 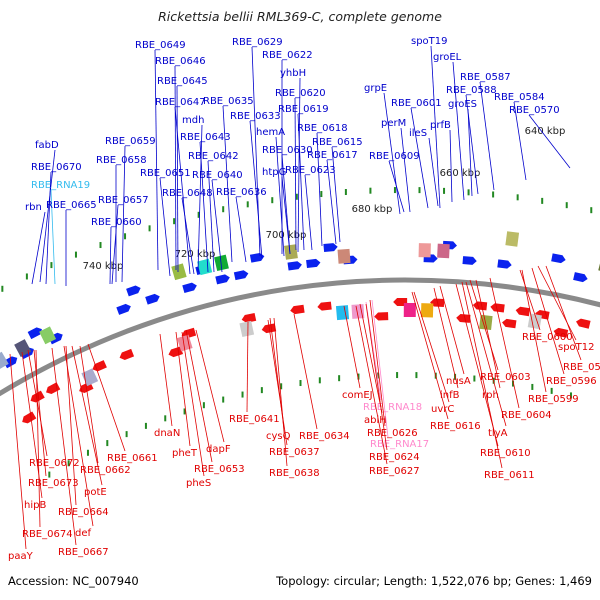 I want to click on forward-gene-label-rbe-0635: RBE_0635, so click(x=228, y=101).